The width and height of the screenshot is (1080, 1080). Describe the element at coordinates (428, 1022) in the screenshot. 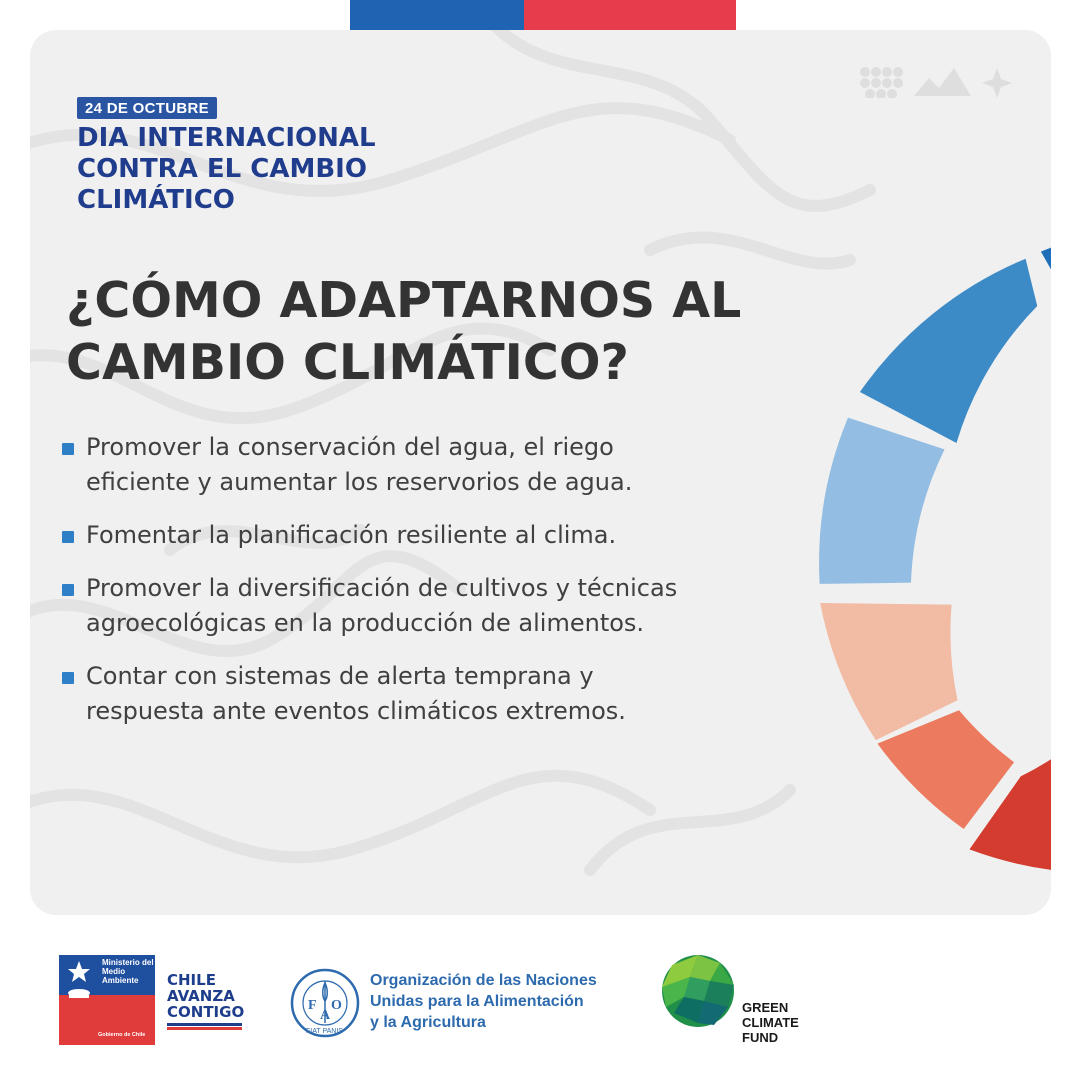

I see `fao-name-line: y la Agricultura` at that location.